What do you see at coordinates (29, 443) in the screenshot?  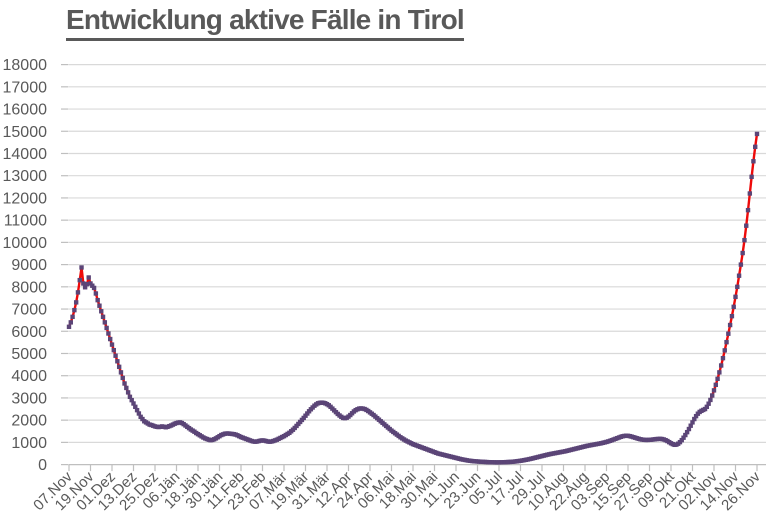 I see `svg-text: 1000` at bounding box center [29, 443].